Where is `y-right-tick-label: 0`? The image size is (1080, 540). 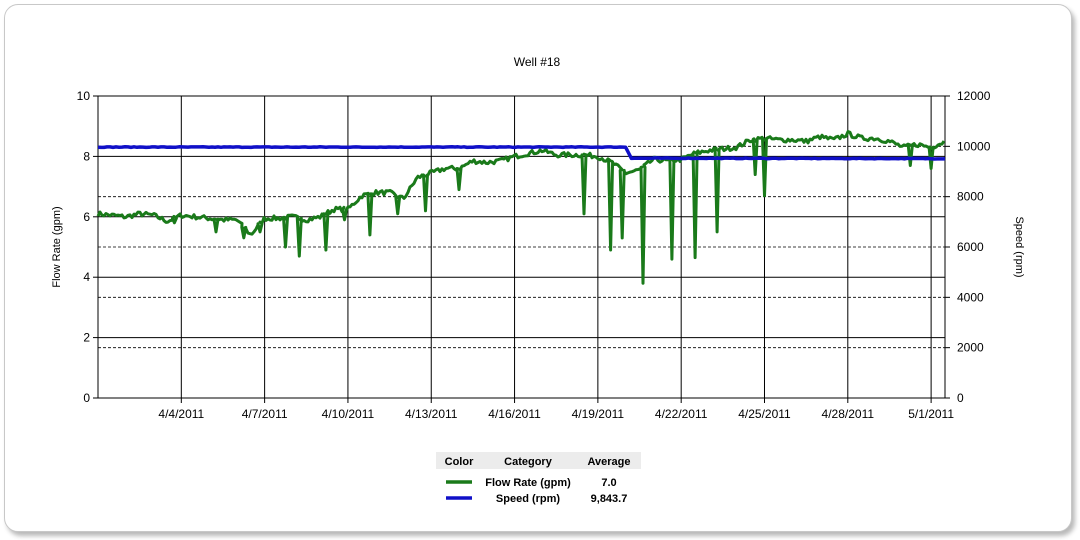 y-right-tick-label: 0 is located at coordinates (960, 398).